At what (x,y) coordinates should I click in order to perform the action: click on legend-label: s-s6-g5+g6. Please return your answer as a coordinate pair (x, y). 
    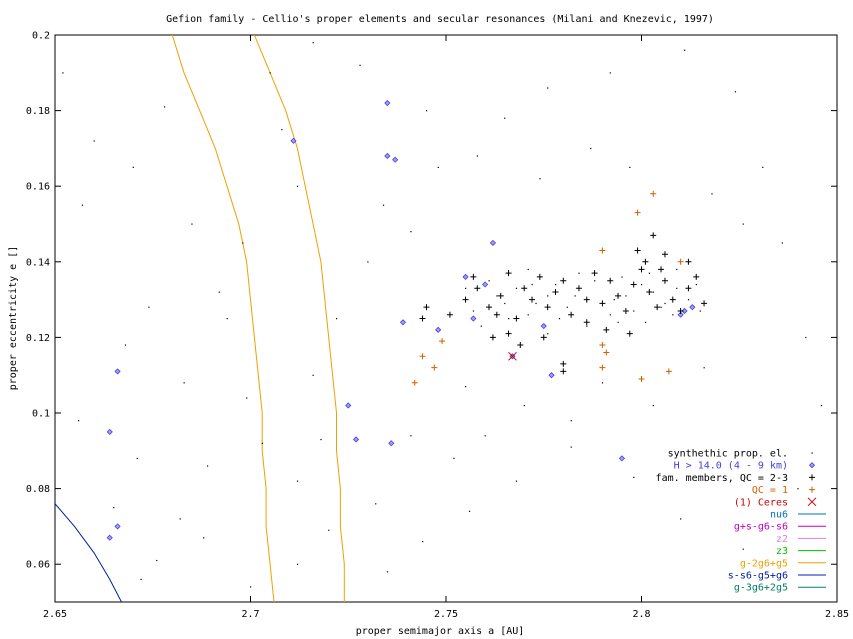
    Looking at the image, I should click on (758, 576).